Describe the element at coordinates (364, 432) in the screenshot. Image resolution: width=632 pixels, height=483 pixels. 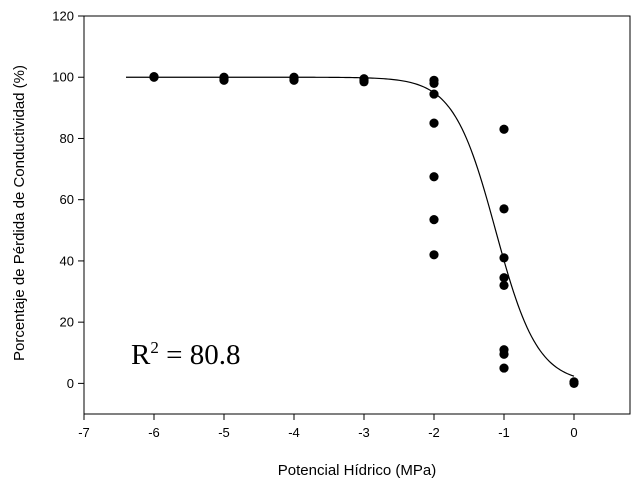
I see `x-tick-label: -3` at that location.